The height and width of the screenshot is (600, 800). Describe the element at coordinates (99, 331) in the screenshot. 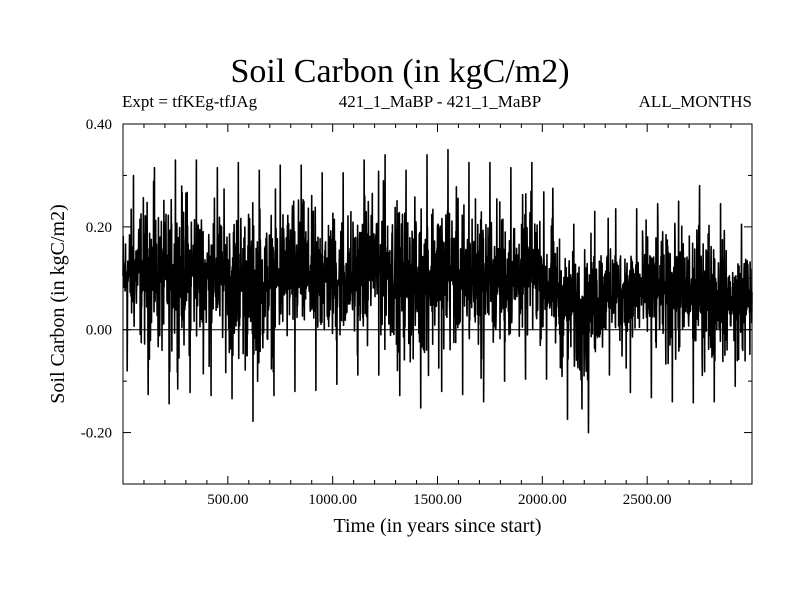

I see `y-tick-label: 0.00` at that location.